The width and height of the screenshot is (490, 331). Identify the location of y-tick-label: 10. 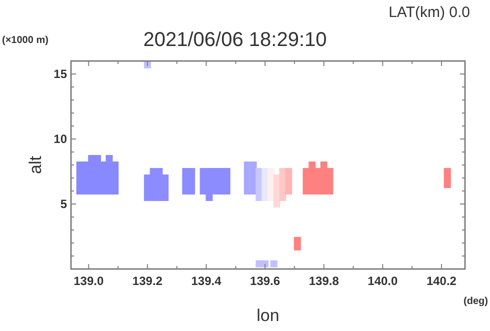
(61, 139).